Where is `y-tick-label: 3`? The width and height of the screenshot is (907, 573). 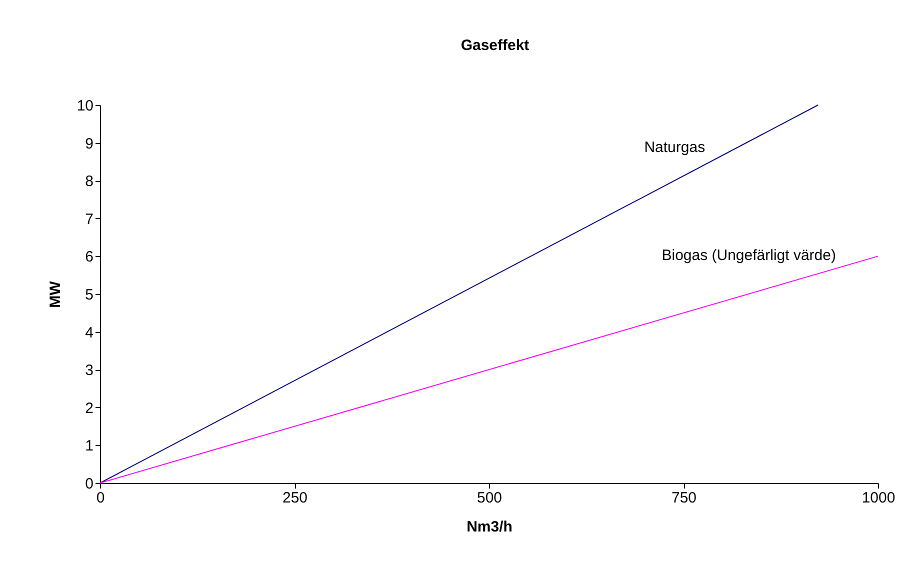
y-tick-label: 3 is located at coordinates (89, 371).